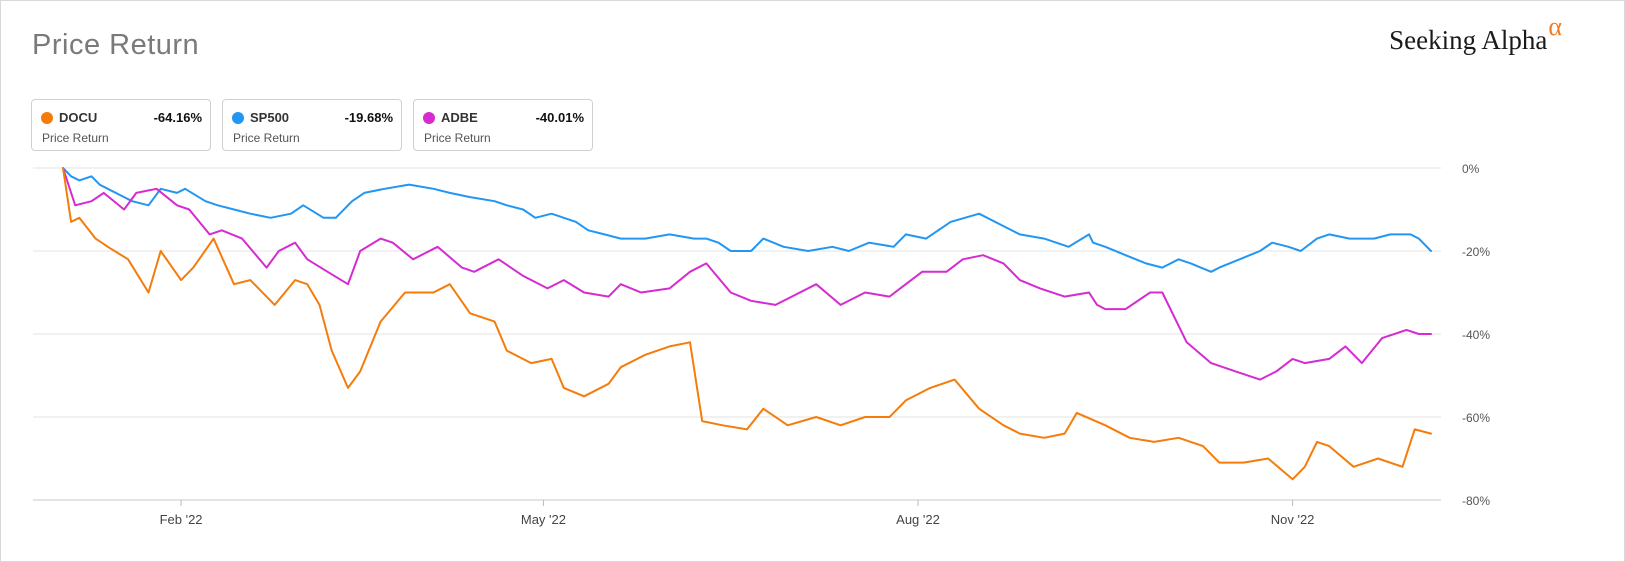 The image size is (1625, 562). I want to click on legend-value: -40.01%, so click(559, 117).